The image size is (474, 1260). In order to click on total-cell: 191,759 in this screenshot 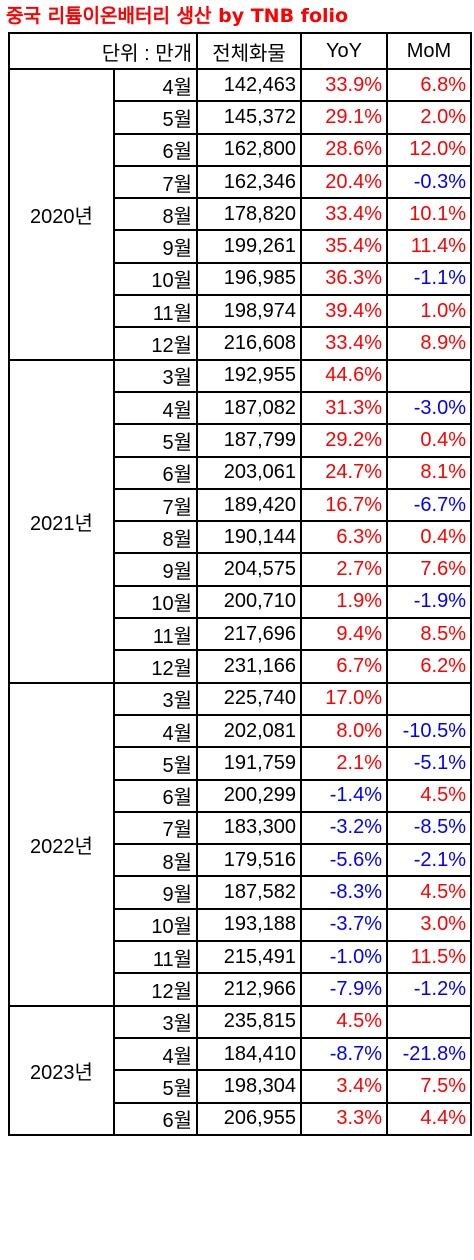, I will do `click(249, 763)`.